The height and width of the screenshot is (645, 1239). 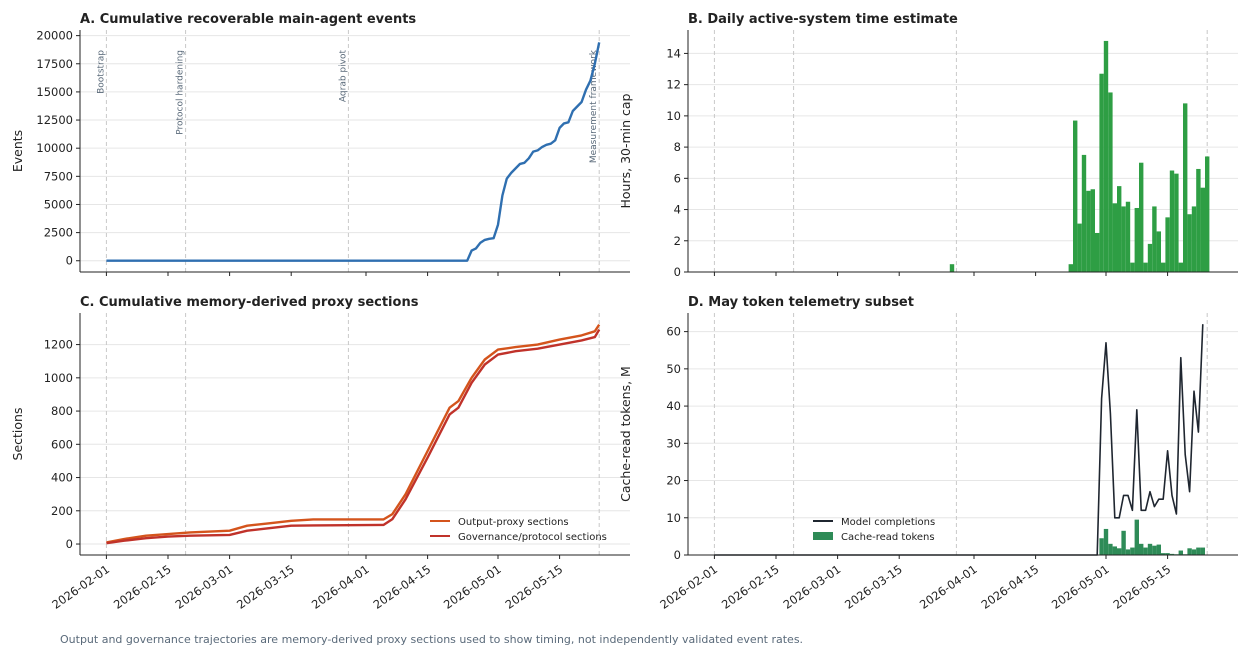 I want to click on y-axis-label: Sections, so click(x=17, y=434).